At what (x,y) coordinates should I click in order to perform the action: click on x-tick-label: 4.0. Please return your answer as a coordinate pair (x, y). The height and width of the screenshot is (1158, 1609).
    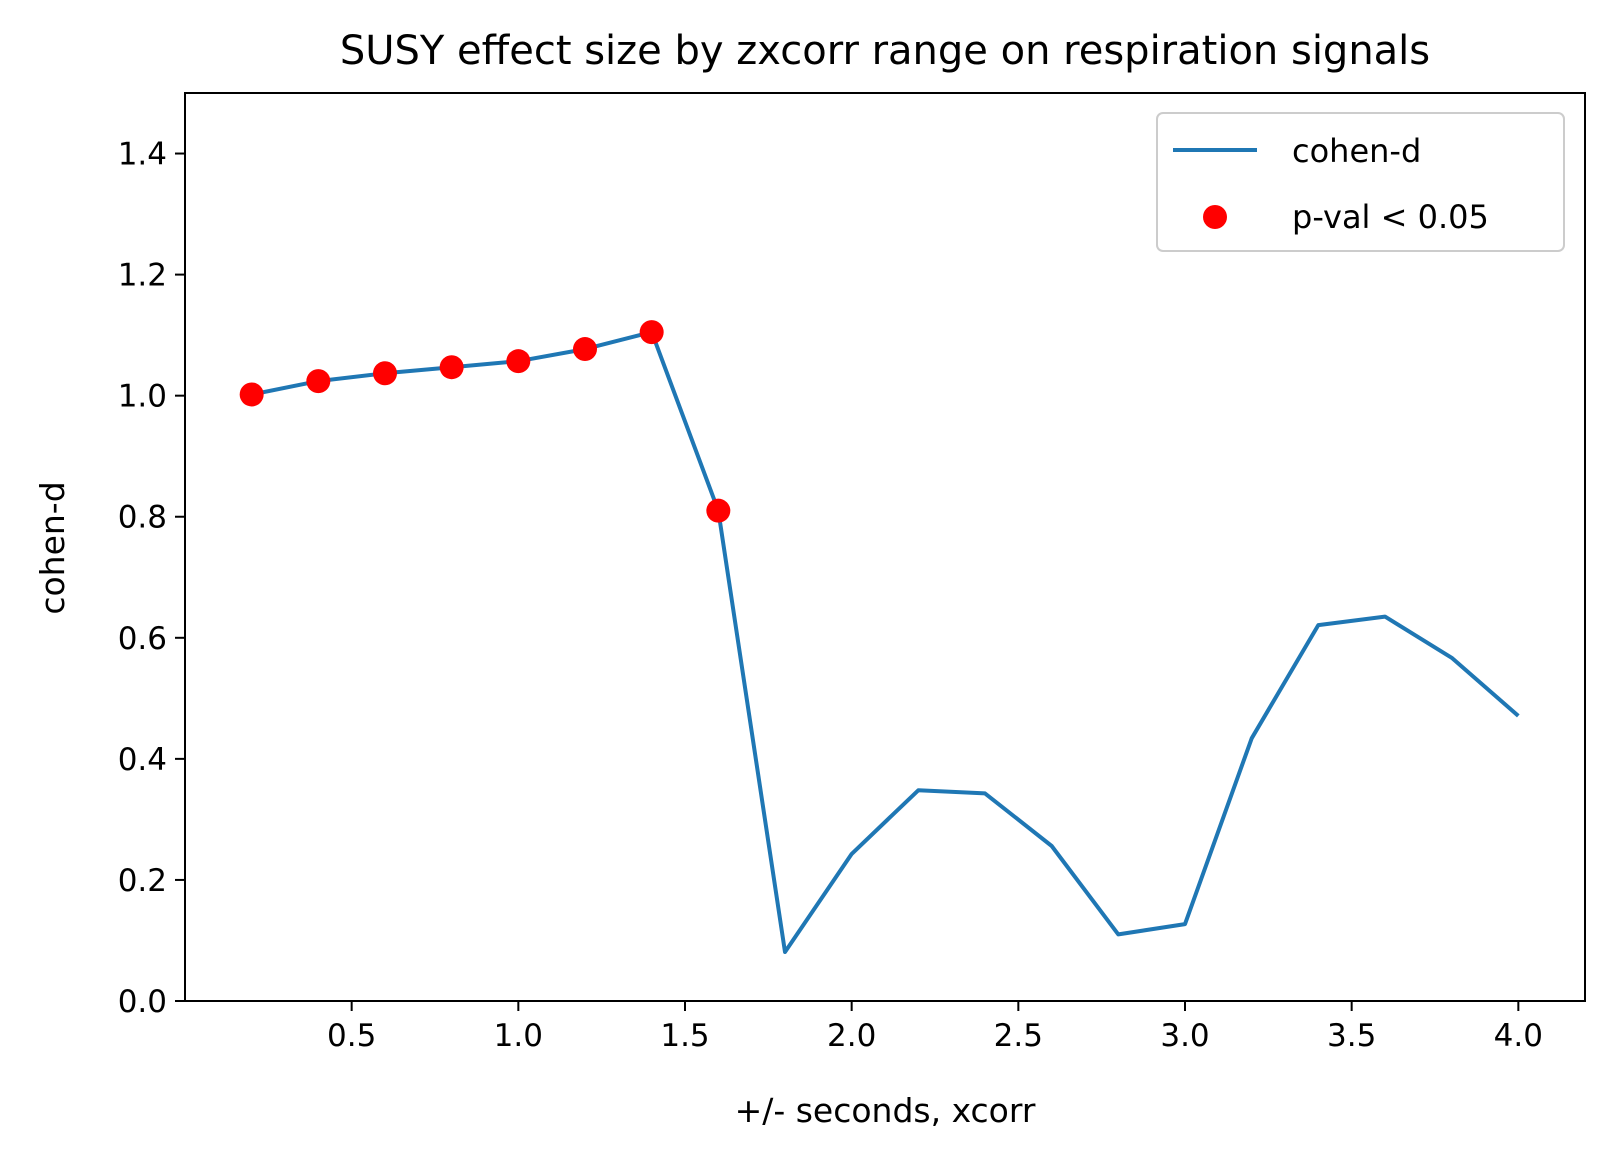
    Looking at the image, I should click on (1518, 1036).